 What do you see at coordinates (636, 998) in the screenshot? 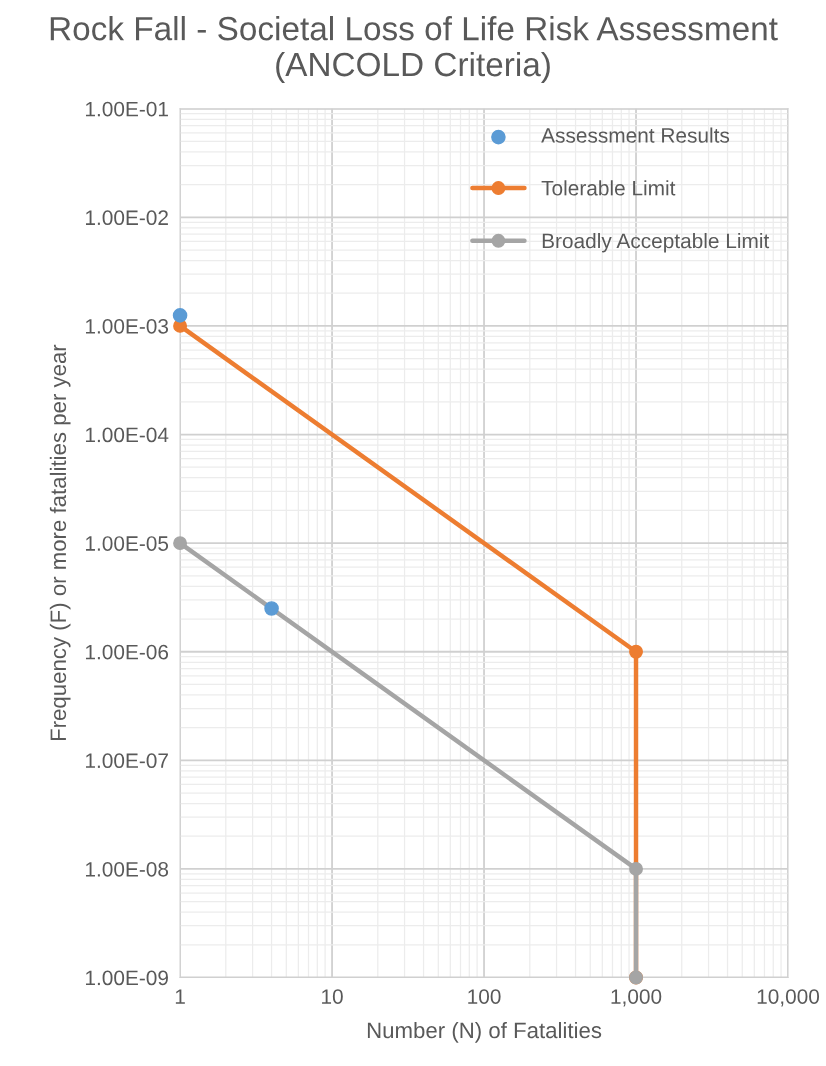
I see `x-tick-label: 1,000` at bounding box center [636, 998].